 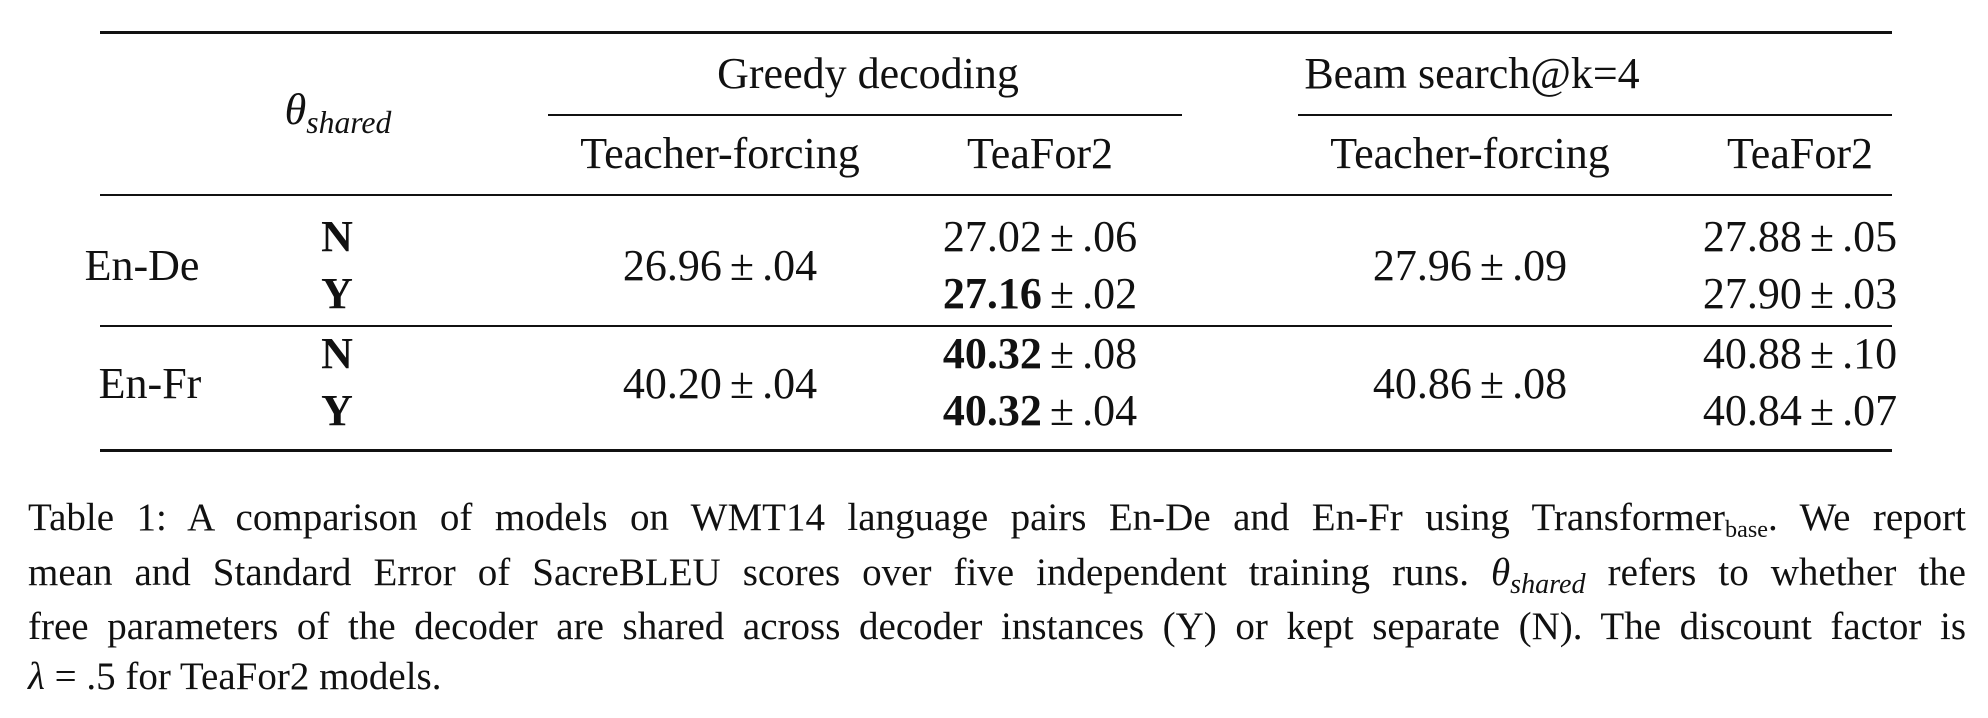 What do you see at coordinates (1595, 115) in the screenshot?
I see `beam-group-rule` at bounding box center [1595, 115].